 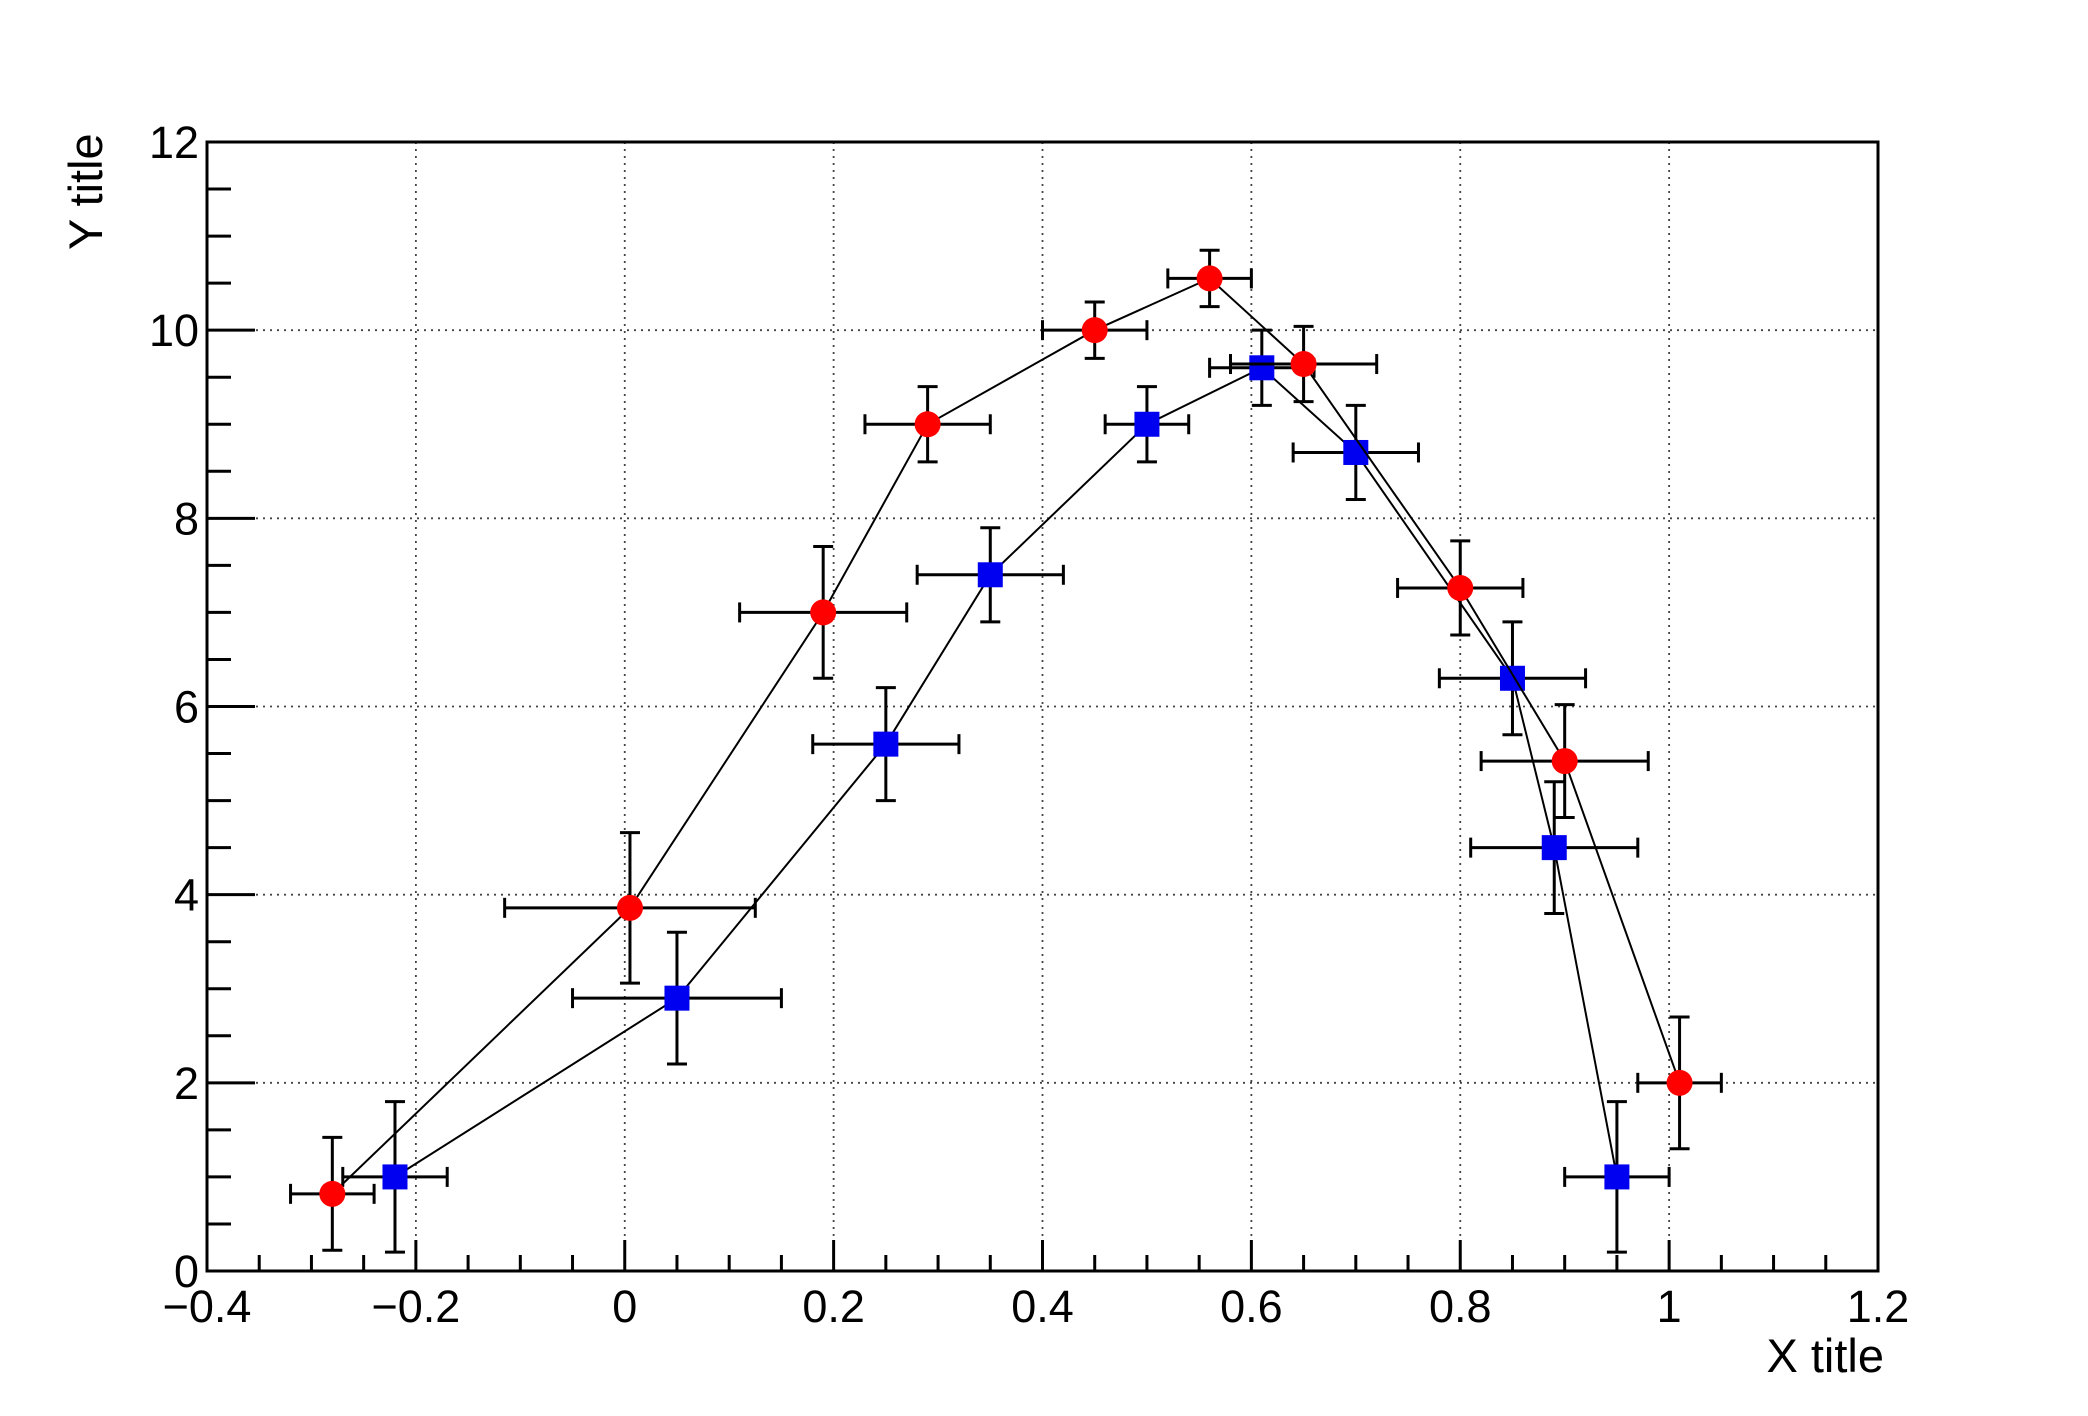 I want to click on x-tick-label: 0.2, so click(x=833, y=1306).